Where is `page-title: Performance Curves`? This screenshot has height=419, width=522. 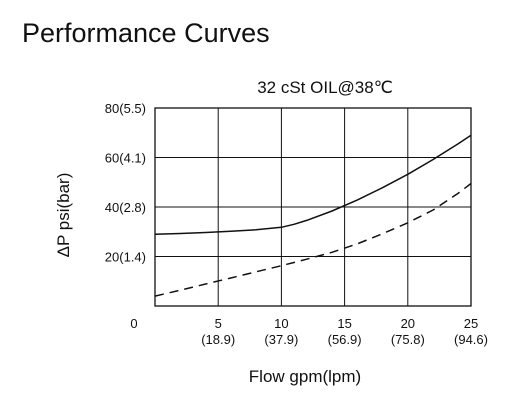 page-title: Performance Curves is located at coordinates (146, 33).